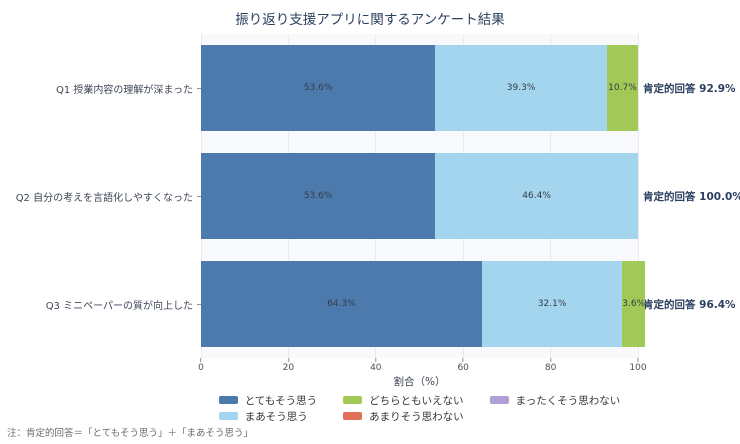  I want to click on x-tick-label: 20, so click(288, 368).